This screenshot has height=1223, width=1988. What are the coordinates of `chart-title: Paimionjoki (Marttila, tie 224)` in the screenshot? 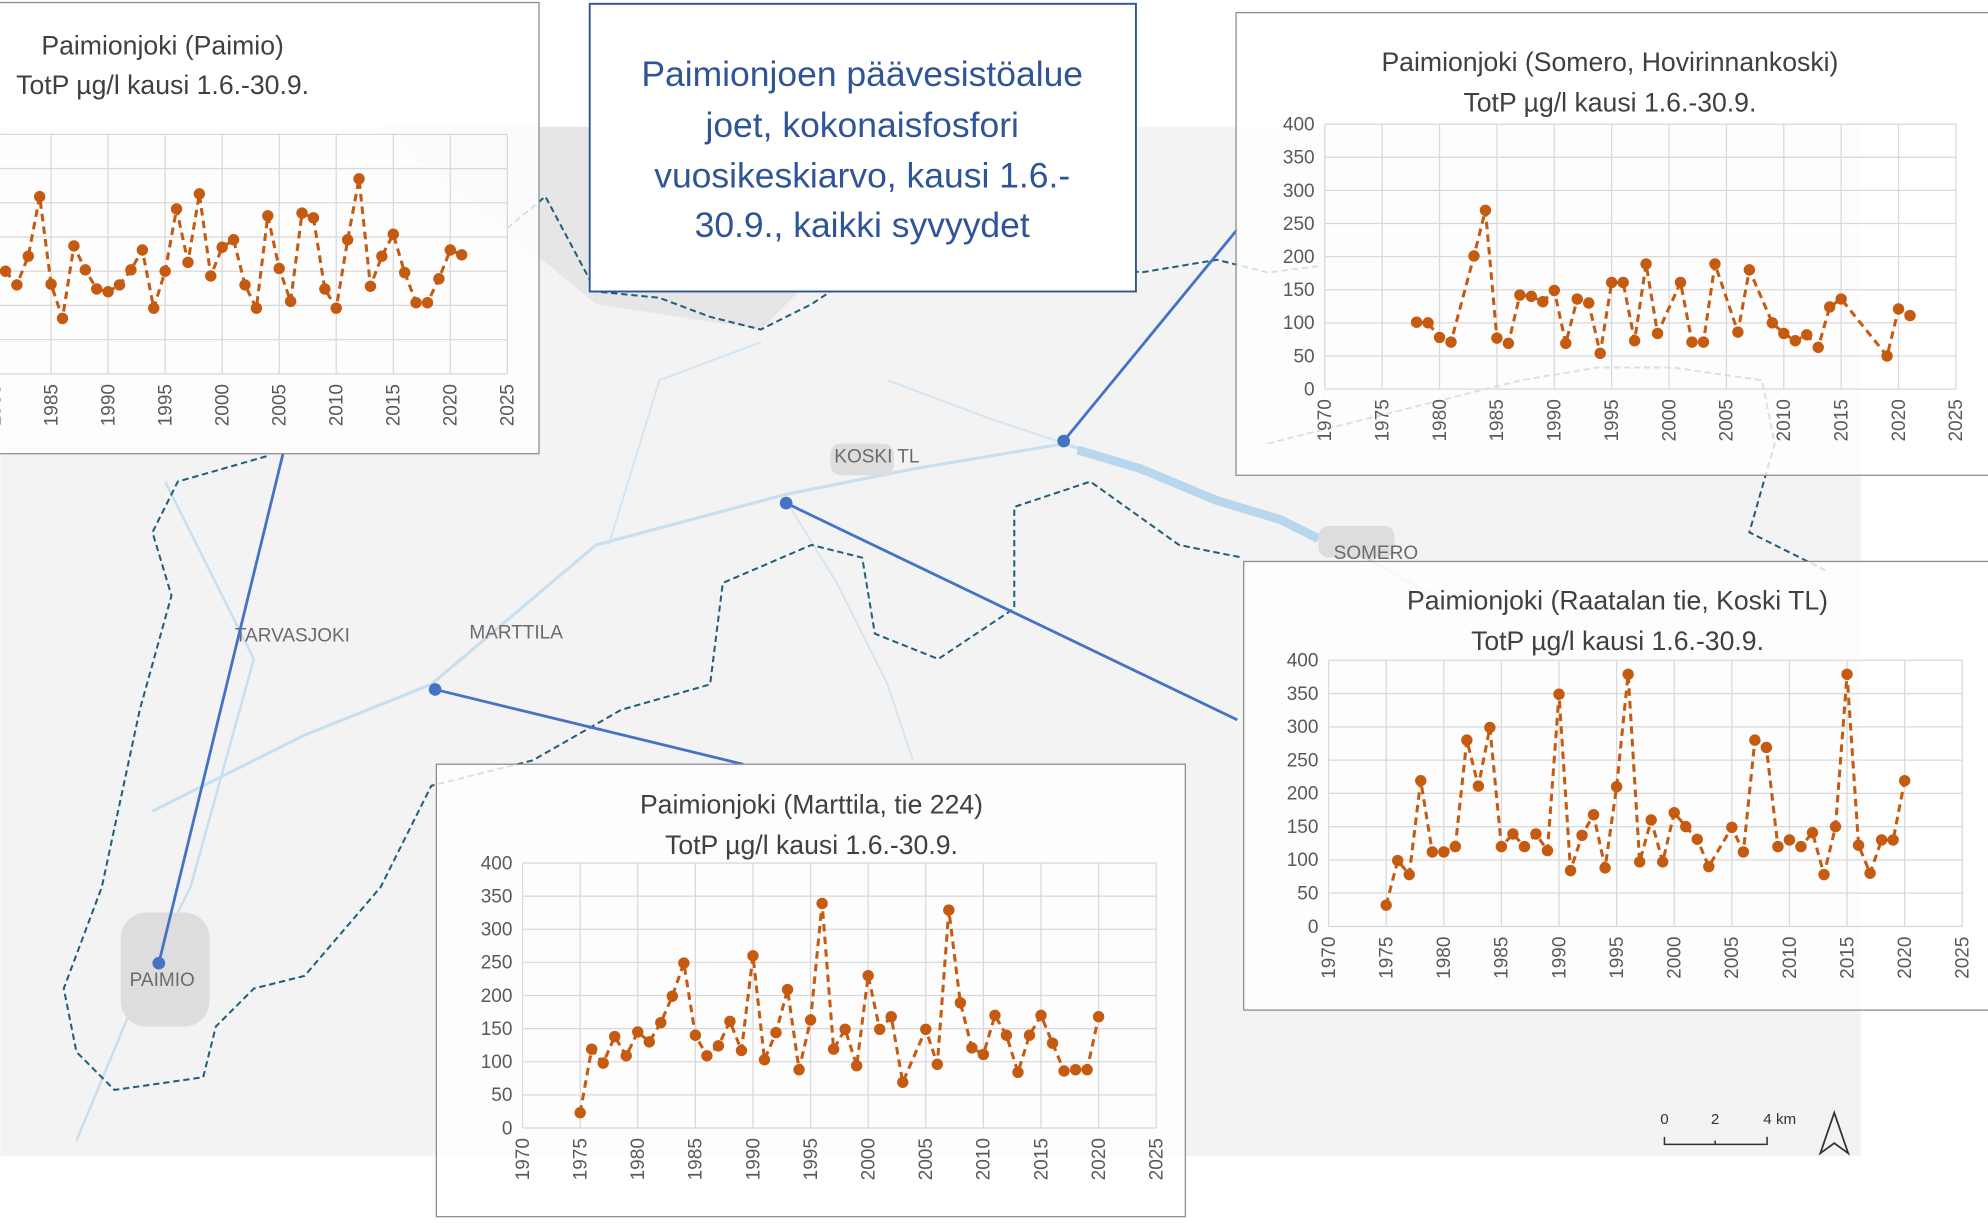 It's located at (811, 805).